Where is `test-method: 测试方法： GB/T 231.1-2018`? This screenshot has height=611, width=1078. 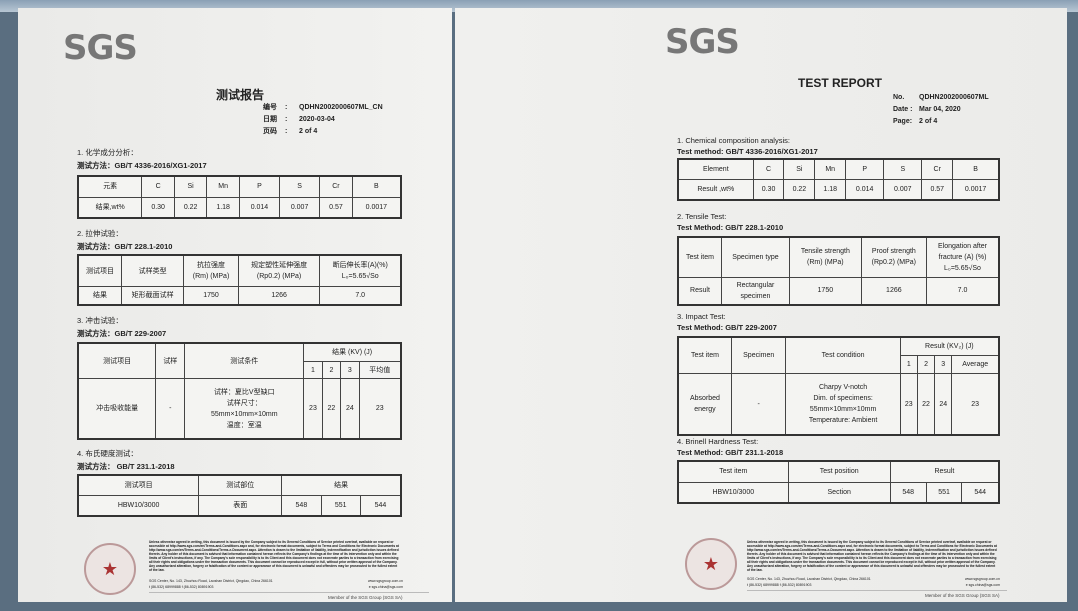 test-method: 测试方法： GB/T 231.1-2018 is located at coordinates (126, 466).